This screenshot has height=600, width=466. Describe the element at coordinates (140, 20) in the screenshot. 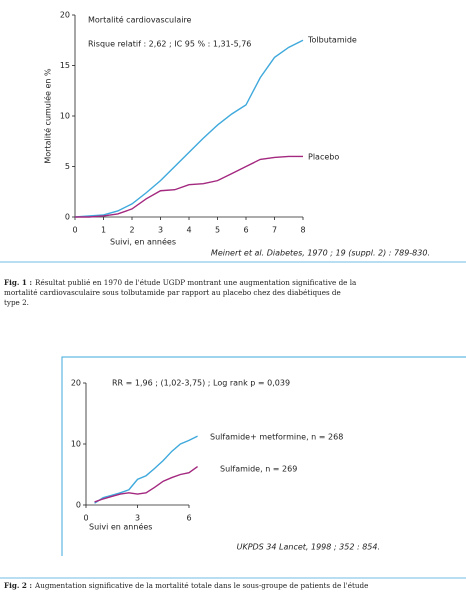

I see `chart-title: Mortalité cardiovasculaire` at that location.